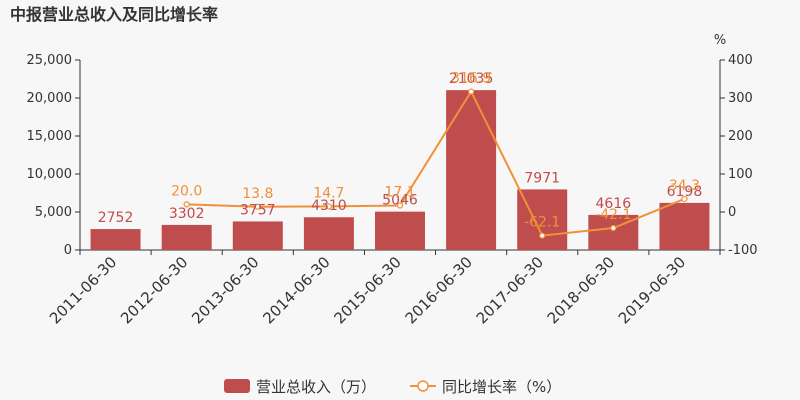 The width and height of the screenshot is (800, 400). I want to click on left-y-tick-label: 15,000, so click(50, 136).